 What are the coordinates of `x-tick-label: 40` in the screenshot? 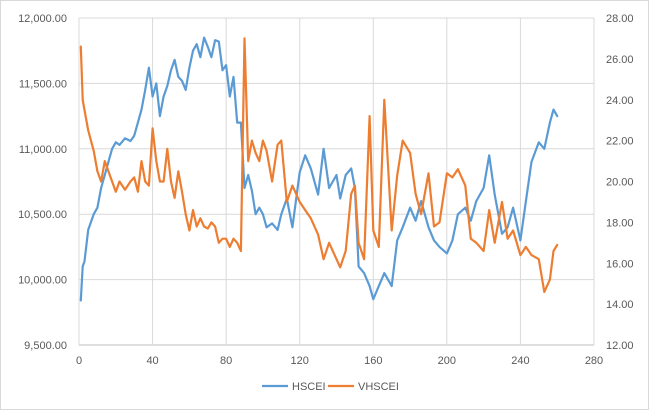 It's located at (152, 361).